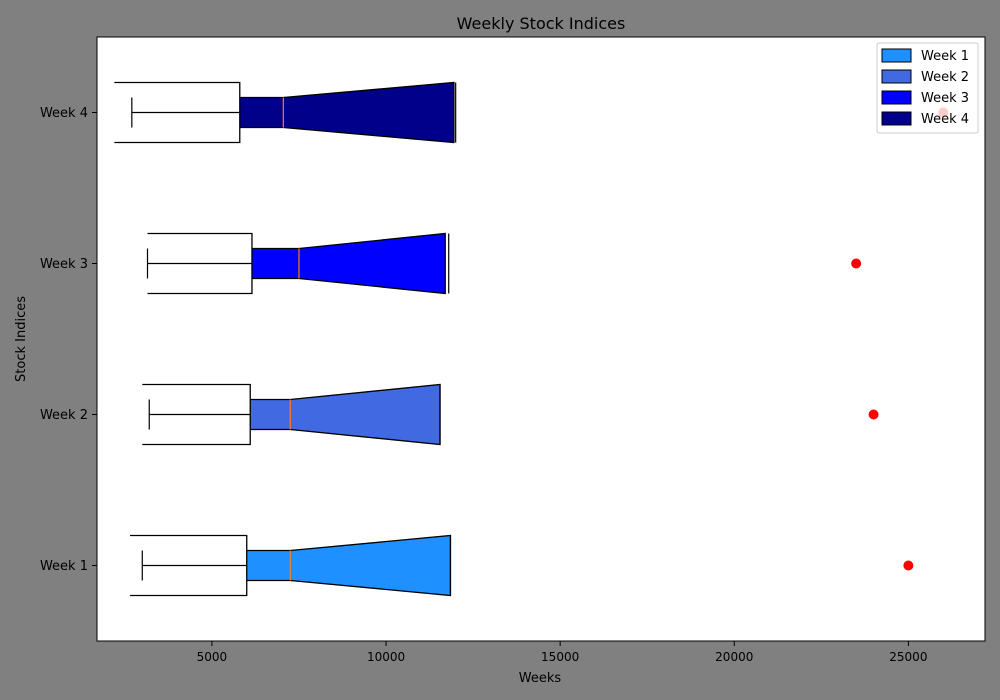 Image resolution: width=1000 pixels, height=700 pixels. Describe the element at coordinates (64, 566) in the screenshot. I see `y-tick-label: Week 1` at that location.